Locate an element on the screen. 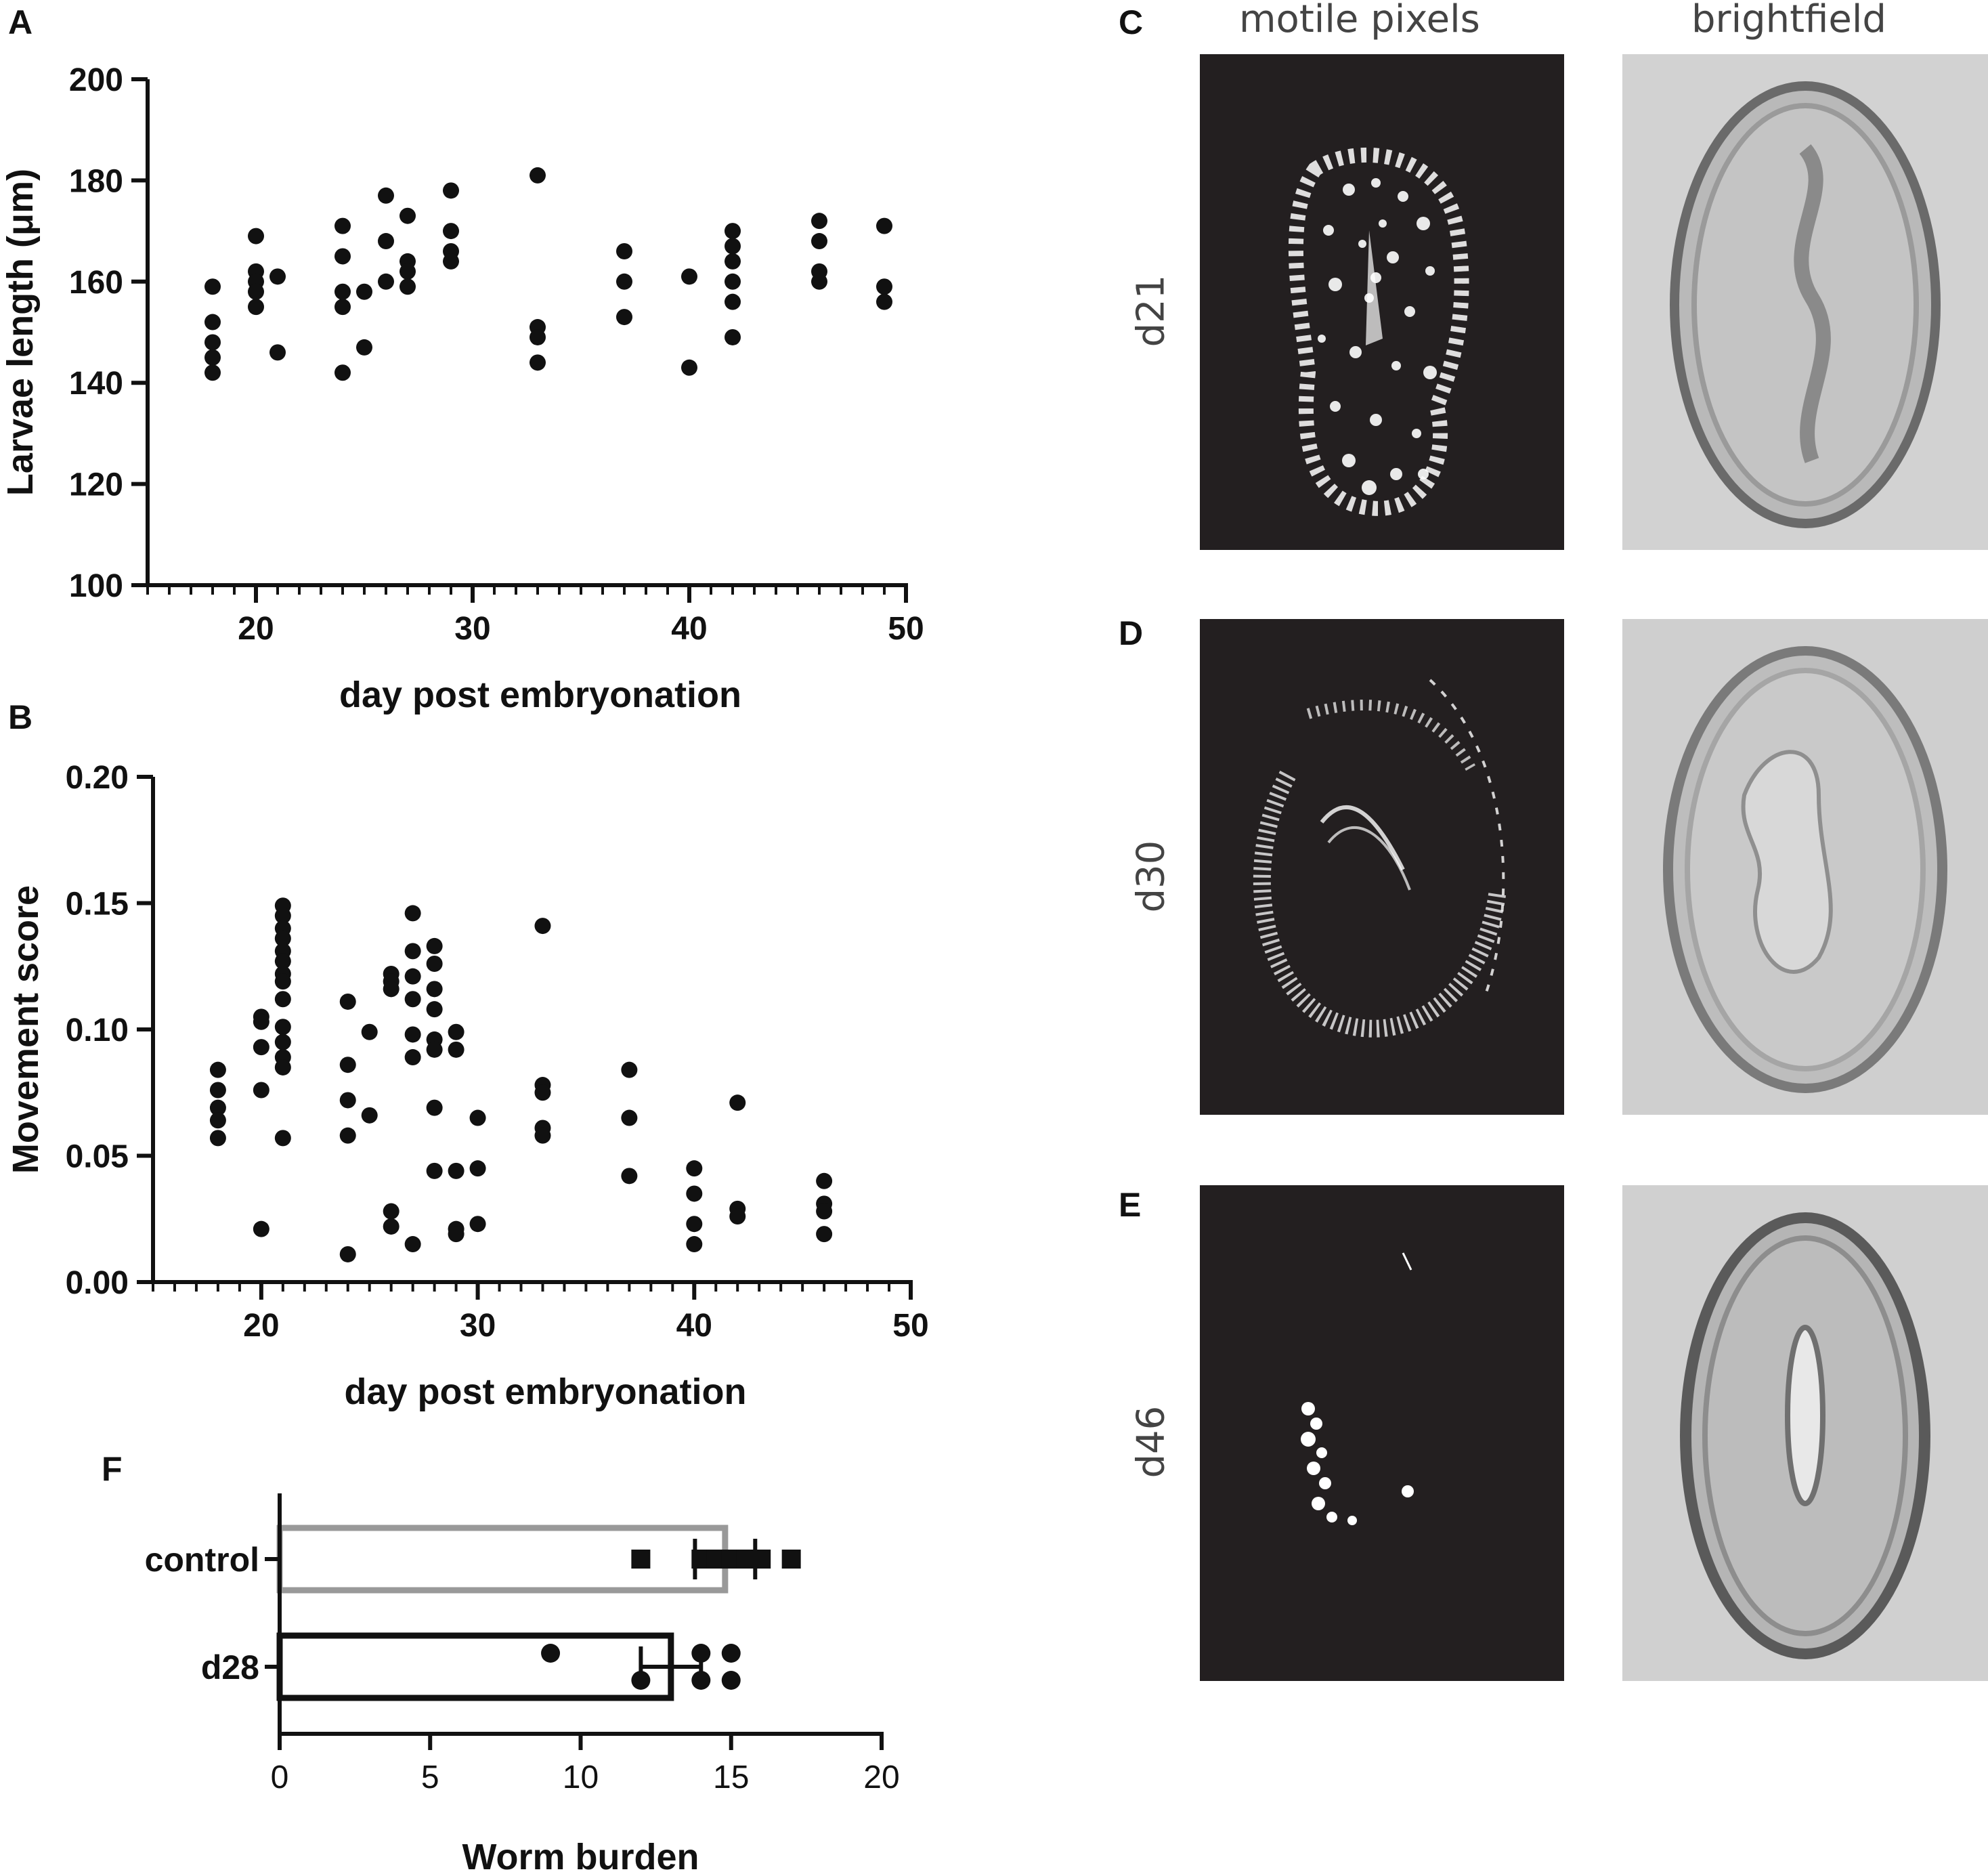 The height and width of the screenshot is (1874, 1988). category-label: d28 is located at coordinates (230, 1667).